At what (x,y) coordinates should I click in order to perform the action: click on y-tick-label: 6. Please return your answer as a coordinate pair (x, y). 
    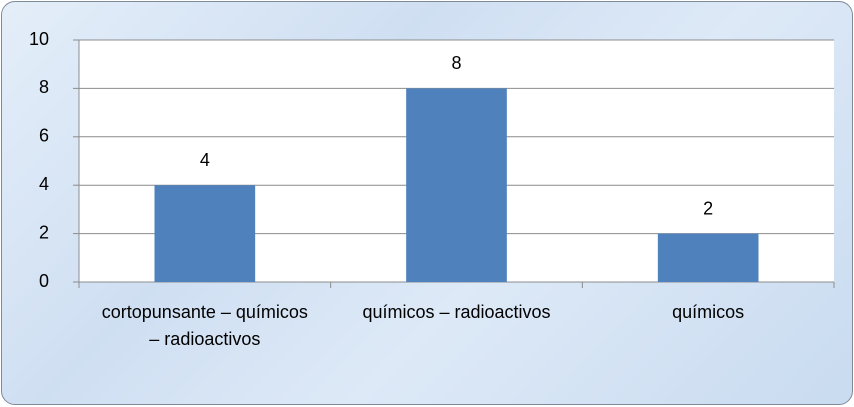
    Looking at the image, I should click on (44, 136).